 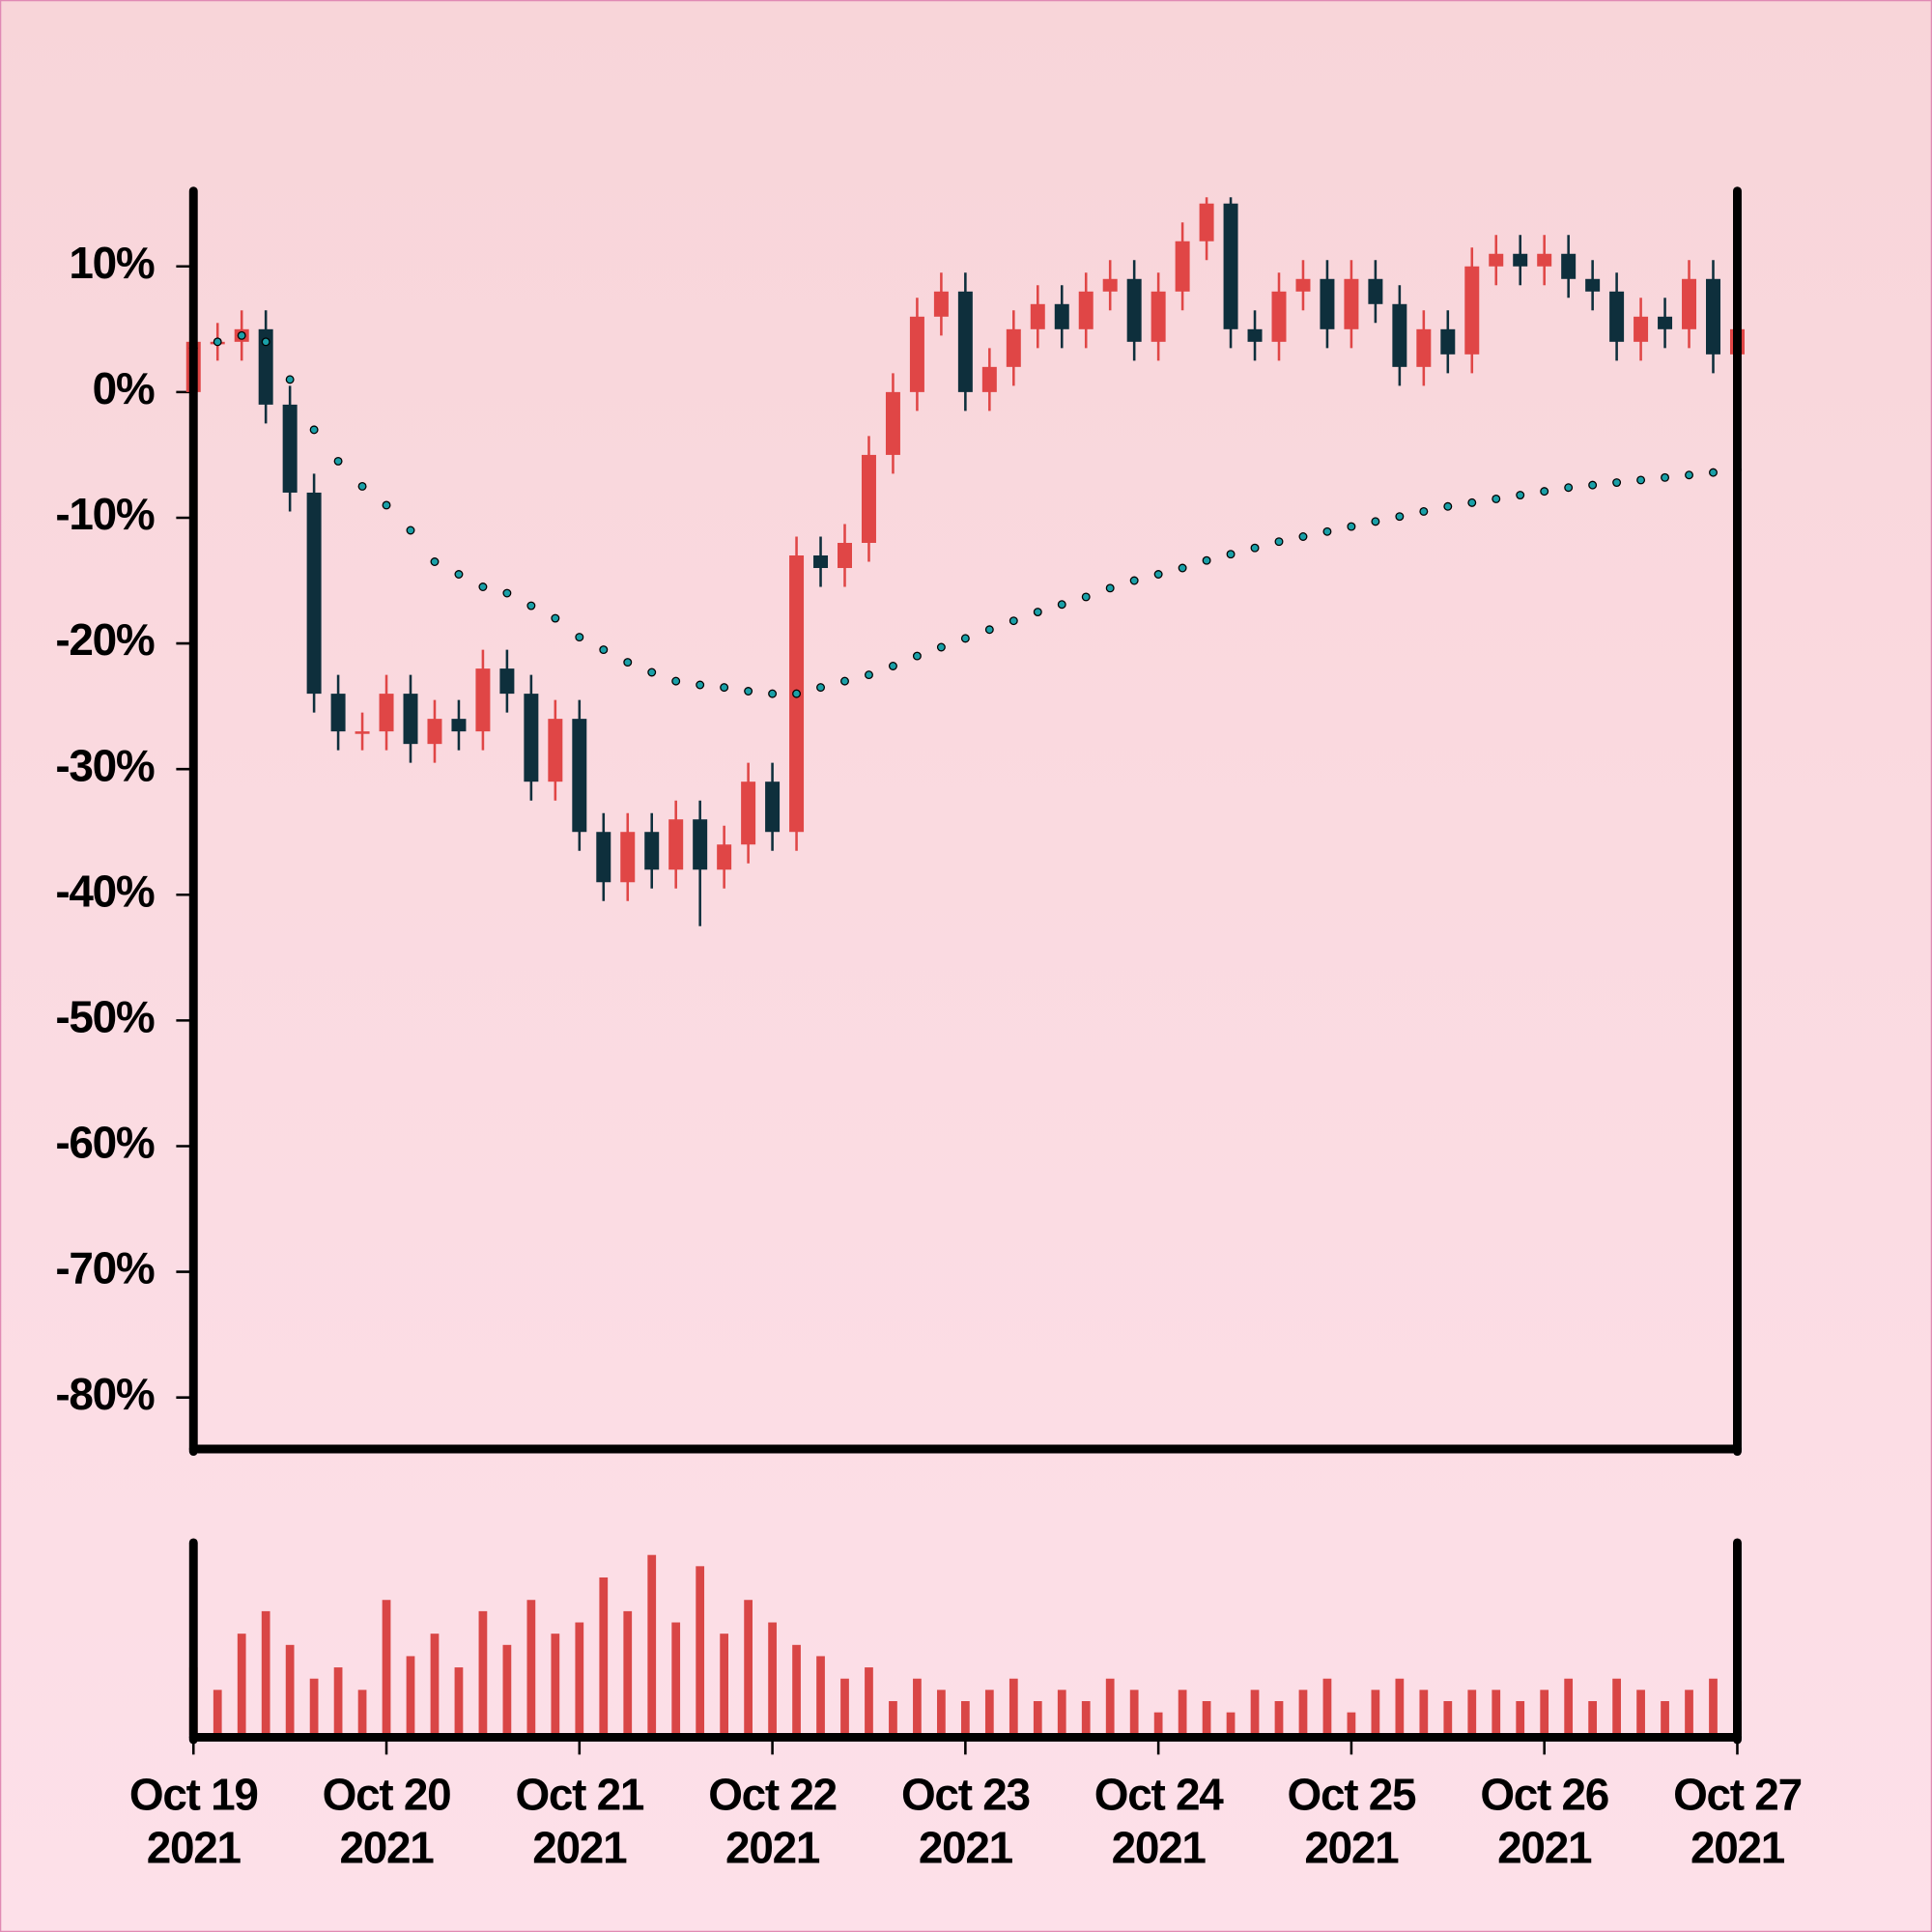 I want to click on x-tick-label-box: Oct 22 2021, so click(x=773, y=1821).